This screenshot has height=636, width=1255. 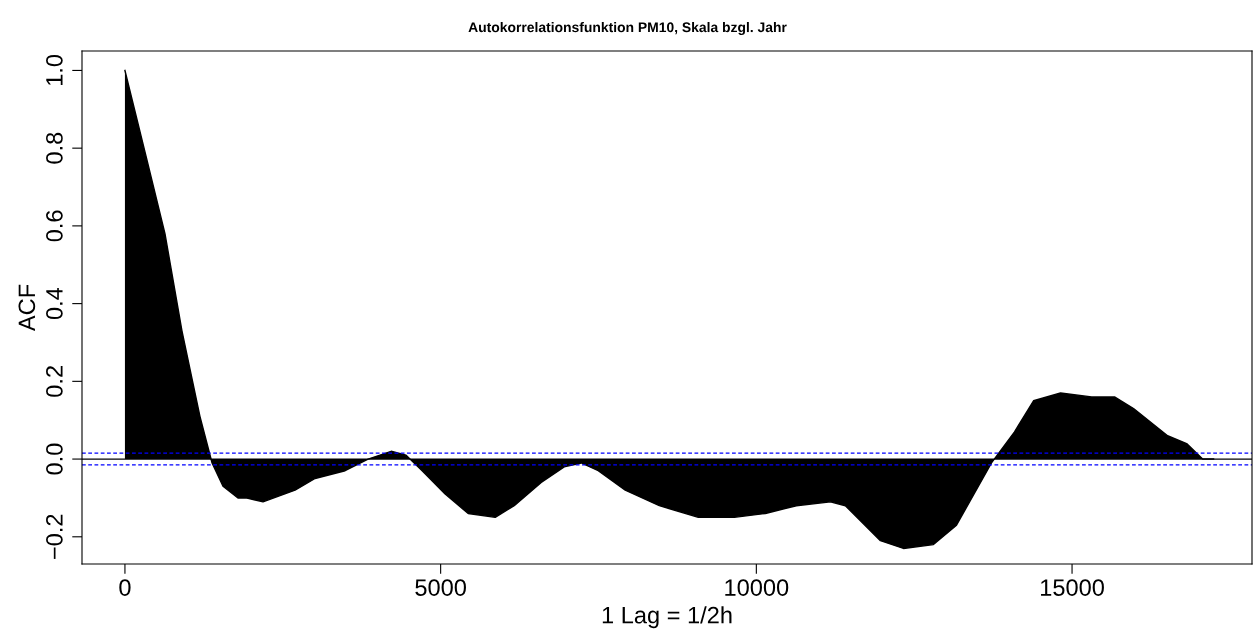 What do you see at coordinates (27, 308) in the screenshot?
I see `y-axis-title: ACF` at bounding box center [27, 308].